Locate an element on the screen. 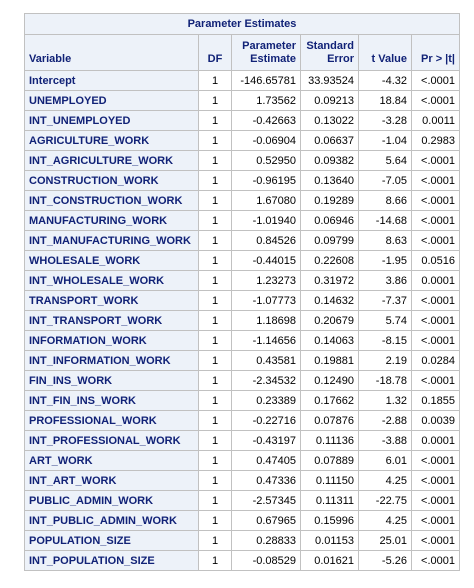 The image size is (474, 588). cell-parameter-estimate: 0.47336 is located at coordinates (266, 480).